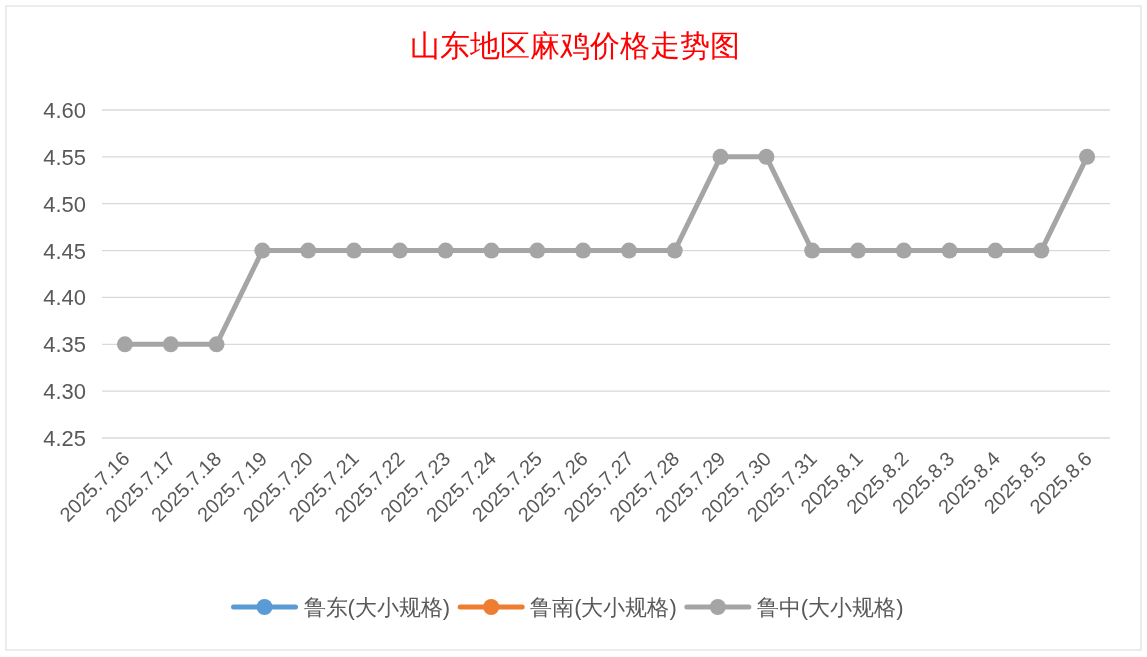 This screenshot has height=657, width=1147. Describe the element at coordinates (64, 204) in the screenshot. I see `y-tick-label: 4.50` at that location.